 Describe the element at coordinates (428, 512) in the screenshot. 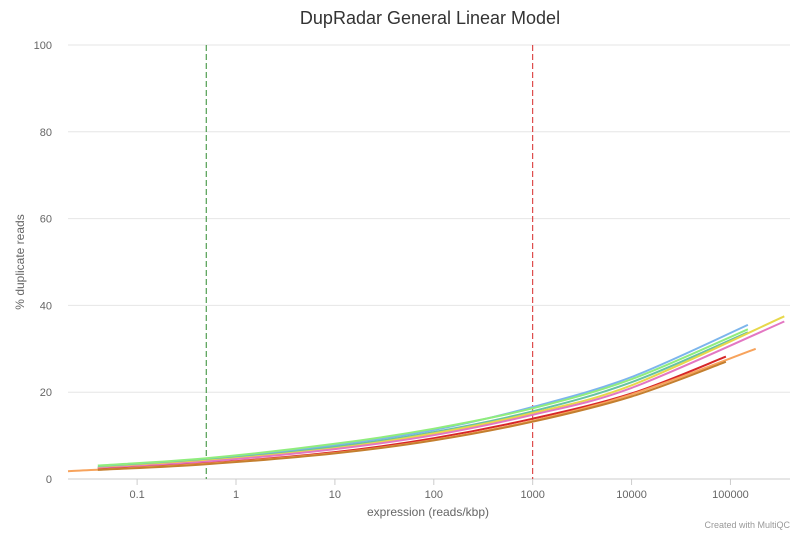

I see `x-axis-label: expression (reads/kbp)` at that location.